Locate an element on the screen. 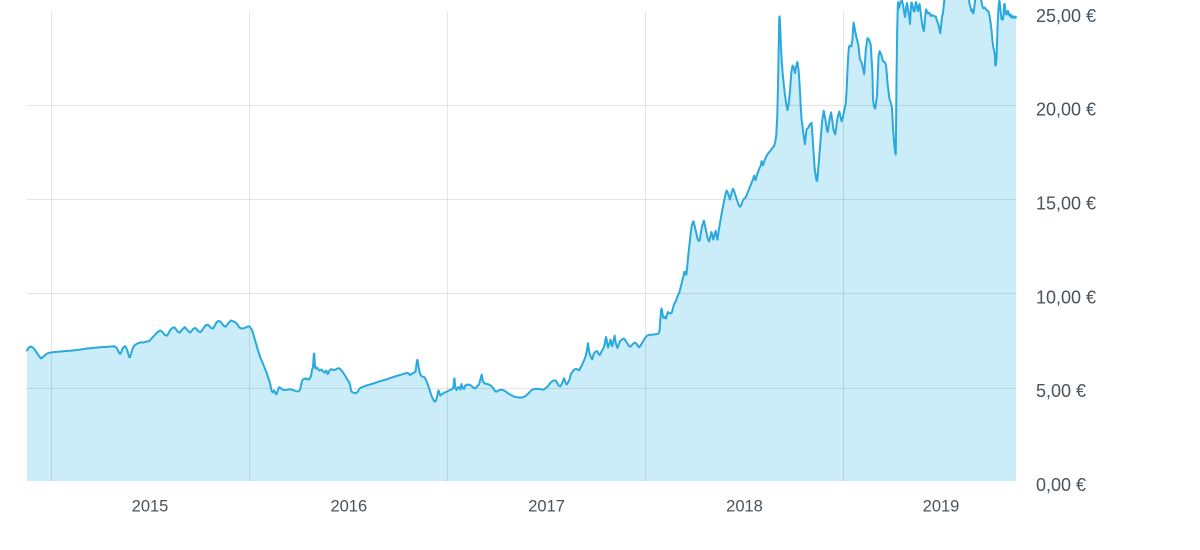 The width and height of the screenshot is (1200, 550). svg-text: 0,00 € is located at coordinates (1061, 485).